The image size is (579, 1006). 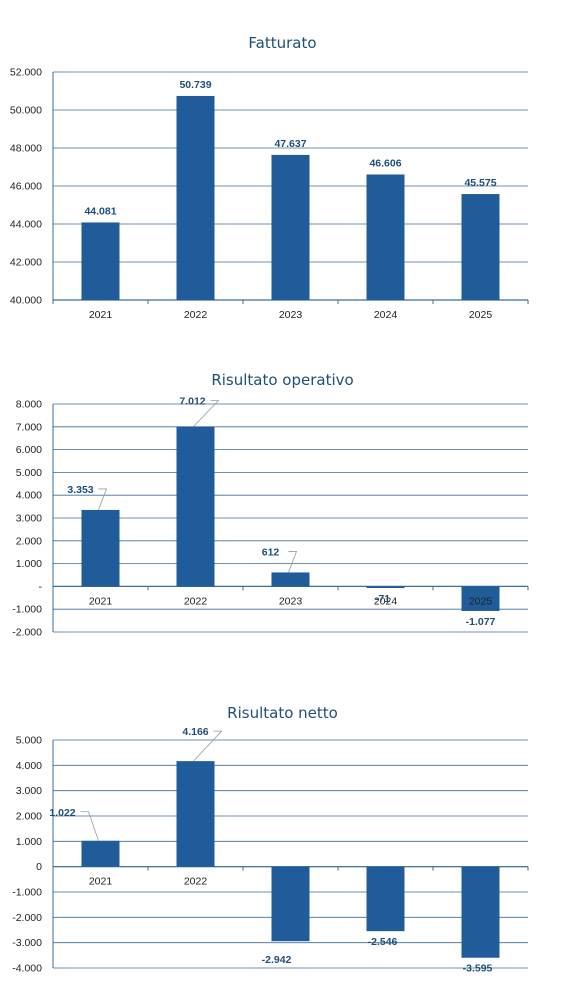 What do you see at coordinates (383, 942) in the screenshot?
I see `data-label: -2.546` at bounding box center [383, 942].